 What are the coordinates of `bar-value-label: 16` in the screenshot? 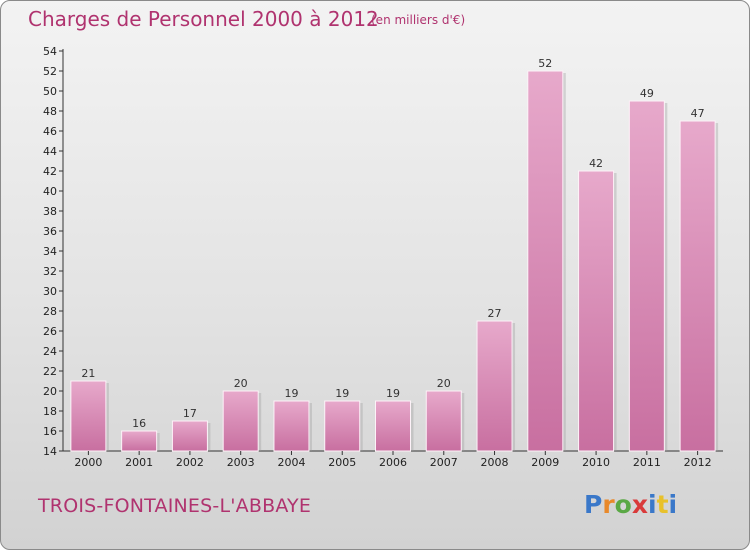 It's located at (139, 423).